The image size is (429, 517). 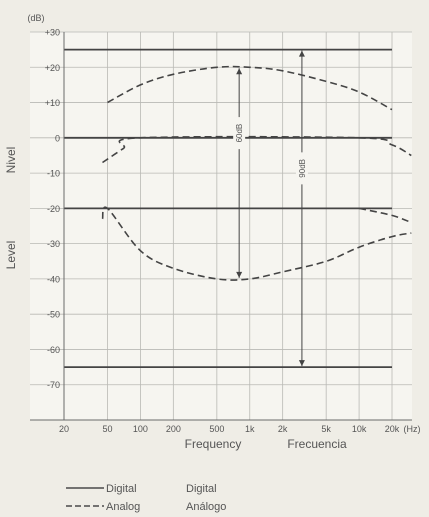 What do you see at coordinates (206, 507) in the screenshot?
I see `legend-analog-label-spanish: Análogo` at bounding box center [206, 507].